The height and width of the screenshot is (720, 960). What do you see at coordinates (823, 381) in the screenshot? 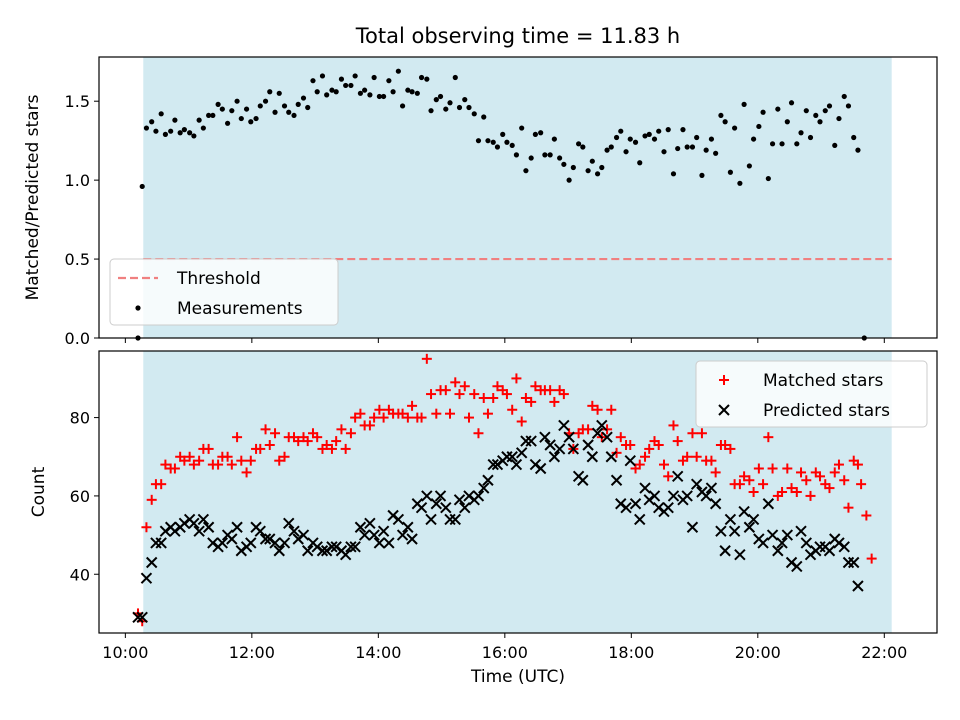
I see `legend-label: Matched stars` at bounding box center [823, 381].